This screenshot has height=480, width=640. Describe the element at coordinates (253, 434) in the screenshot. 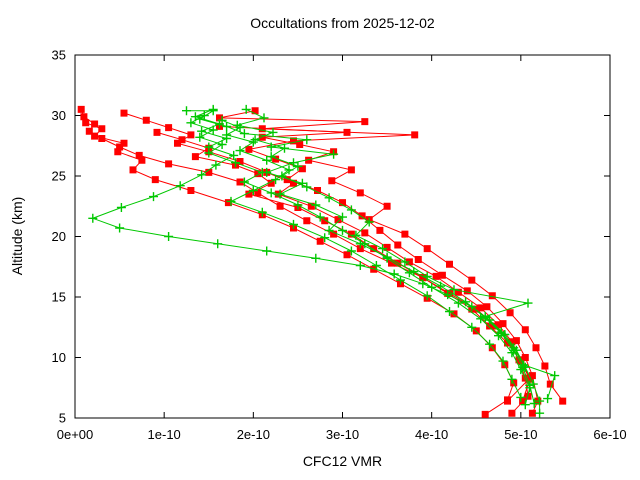

I see `x-tick-label: 2e-10` at that location.